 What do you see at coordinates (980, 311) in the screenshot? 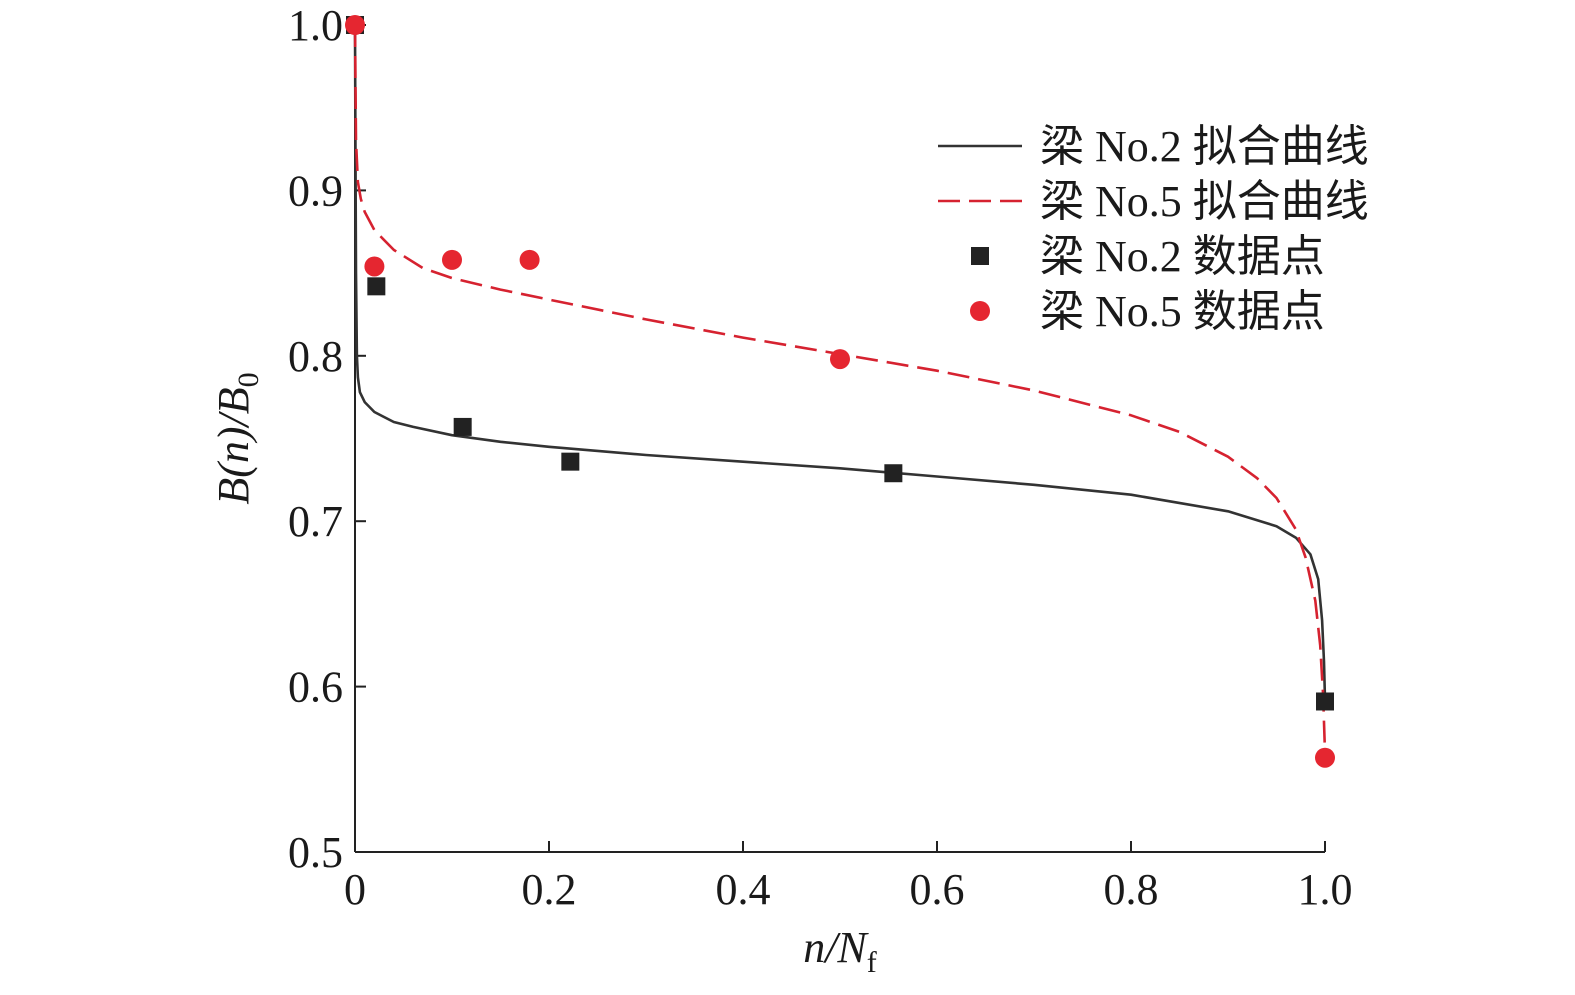
I see `legend-swatch-circle` at bounding box center [980, 311].